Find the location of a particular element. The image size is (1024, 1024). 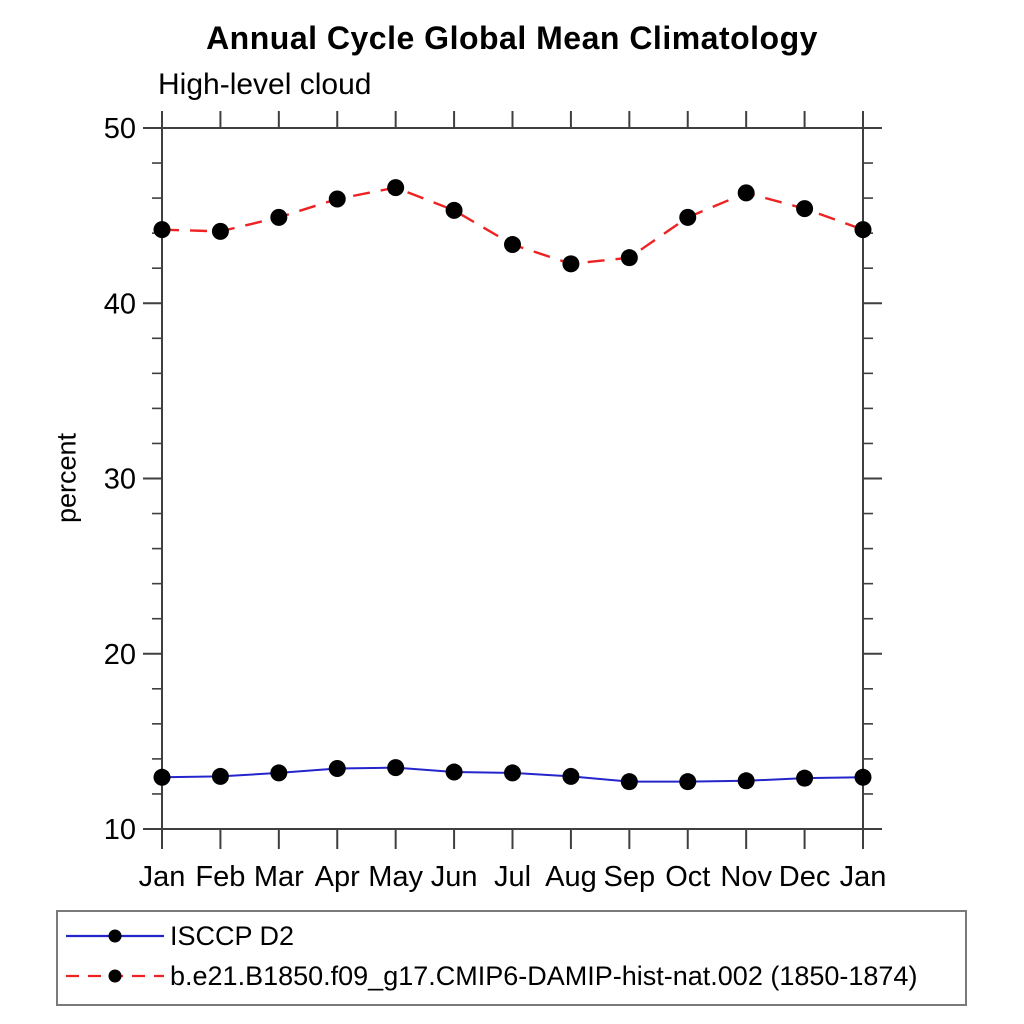

legend-sample-solid-line is located at coordinates (115, 936).